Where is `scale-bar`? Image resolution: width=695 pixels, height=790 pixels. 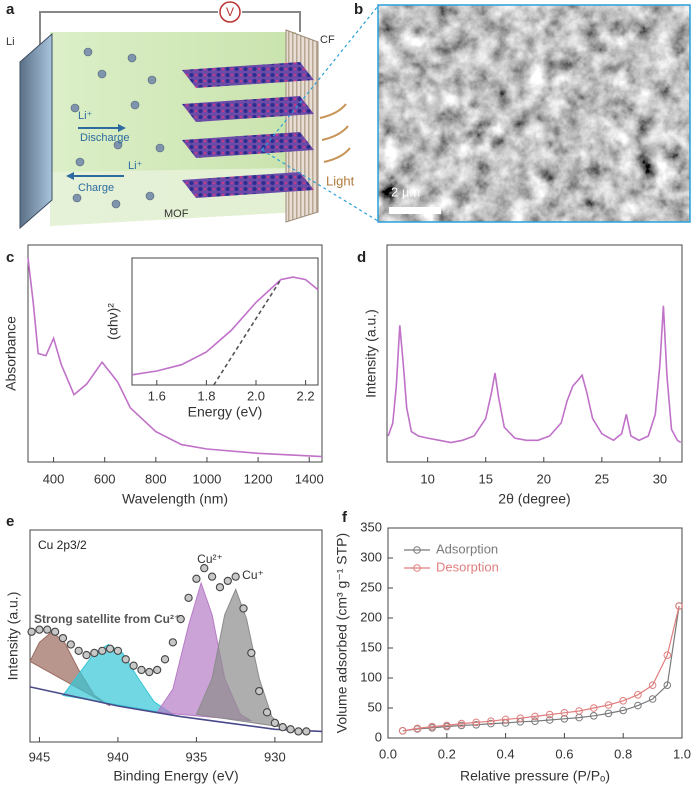
scale-bar is located at coordinates (415, 210).